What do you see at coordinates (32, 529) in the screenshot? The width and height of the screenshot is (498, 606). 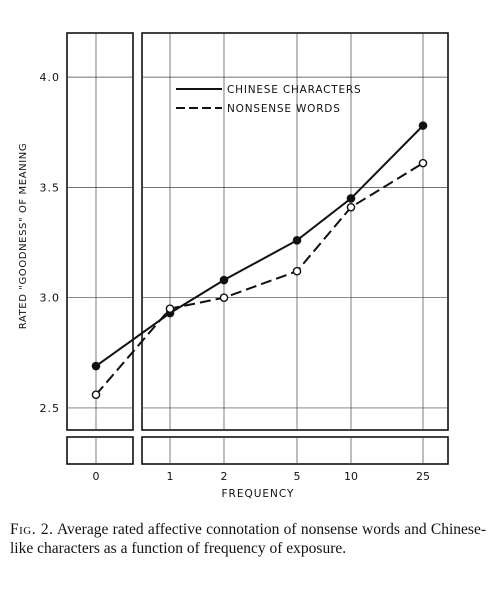 I see `caption-label: Fig. 2.` at bounding box center [32, 529].